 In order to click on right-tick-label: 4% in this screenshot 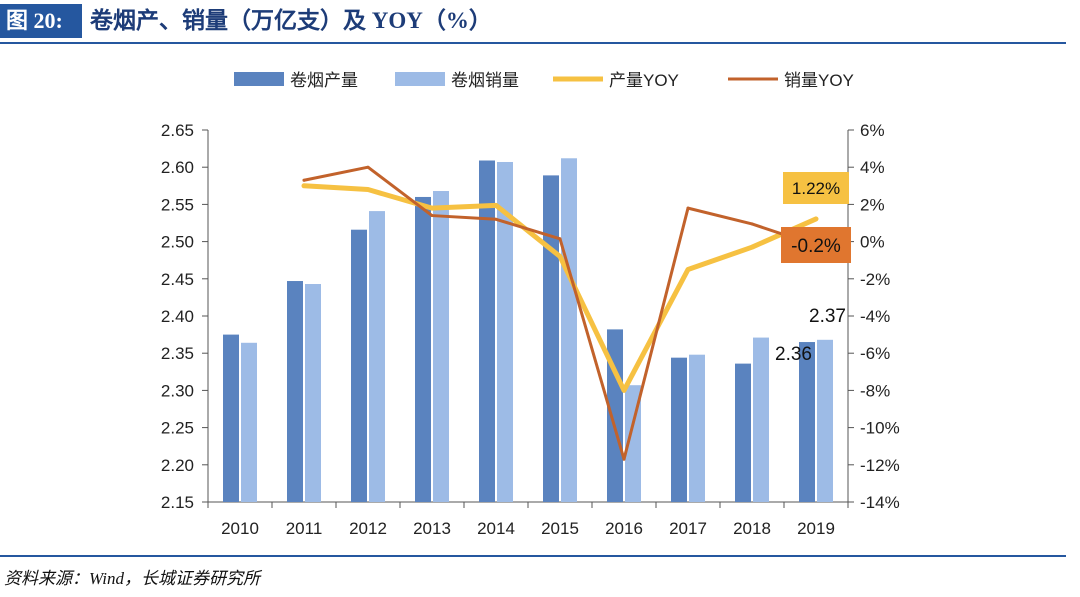, I will do `click(872, 167)`.